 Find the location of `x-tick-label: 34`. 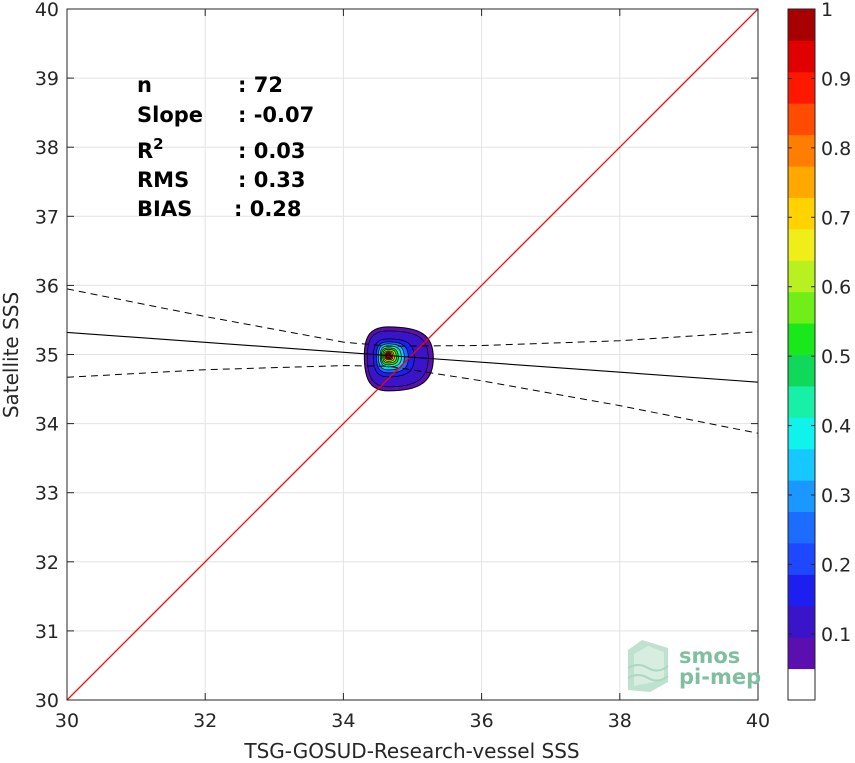

x-tick-label: 34 is located at coordinates (343, 721).